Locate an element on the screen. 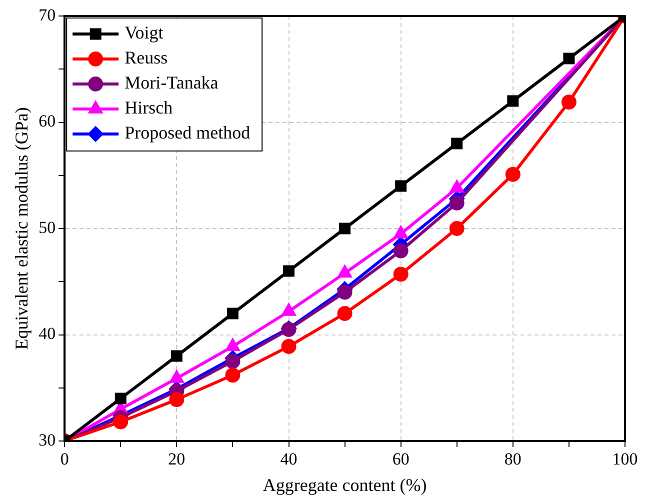 This screenshot has width=651, height=501. y-tick-label: 60 is located at coordinates (47, 121).